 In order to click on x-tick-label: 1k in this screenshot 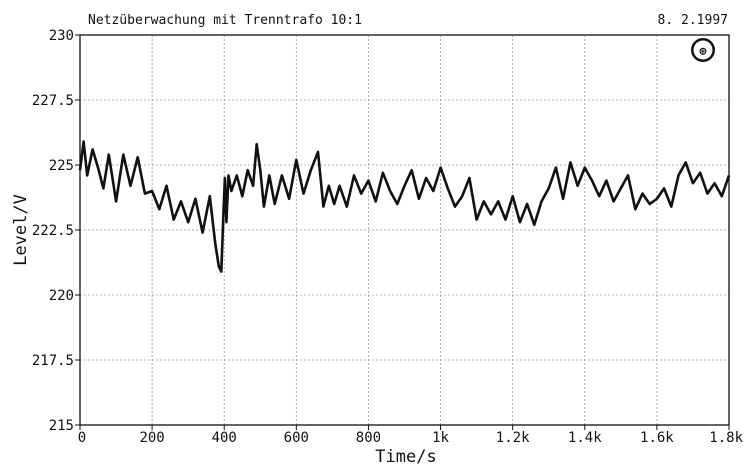, I will do `click(440, 438)`.